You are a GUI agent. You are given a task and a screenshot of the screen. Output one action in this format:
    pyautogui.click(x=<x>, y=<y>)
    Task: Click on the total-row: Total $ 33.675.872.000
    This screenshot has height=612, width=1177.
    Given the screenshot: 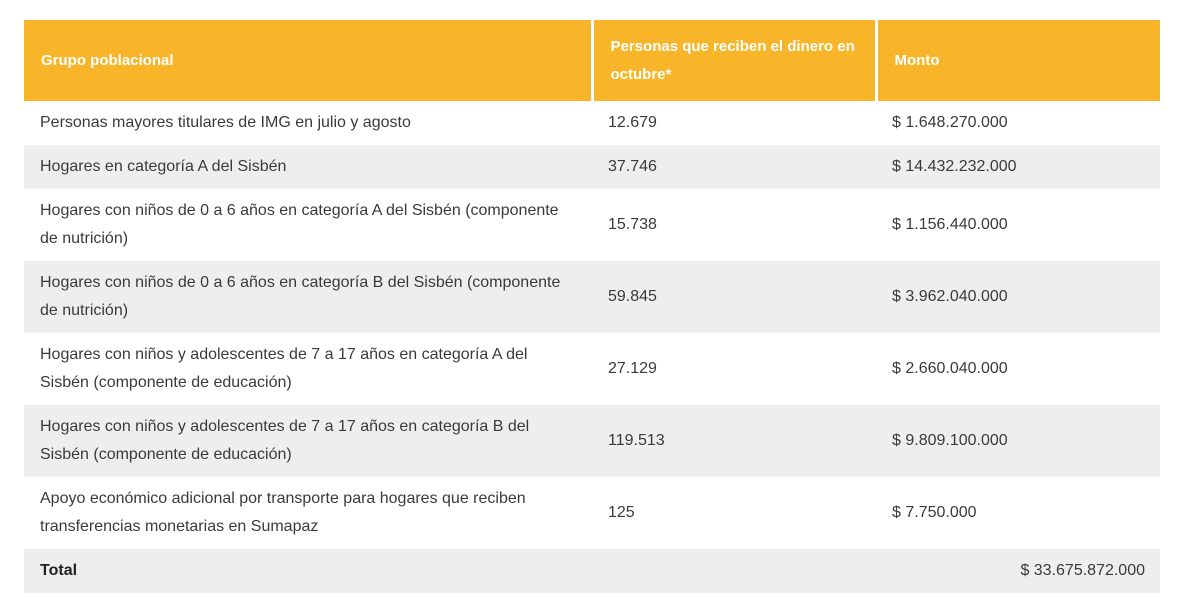 What is the action you would take?
    pyautogui.click(x=592, y=571)
    